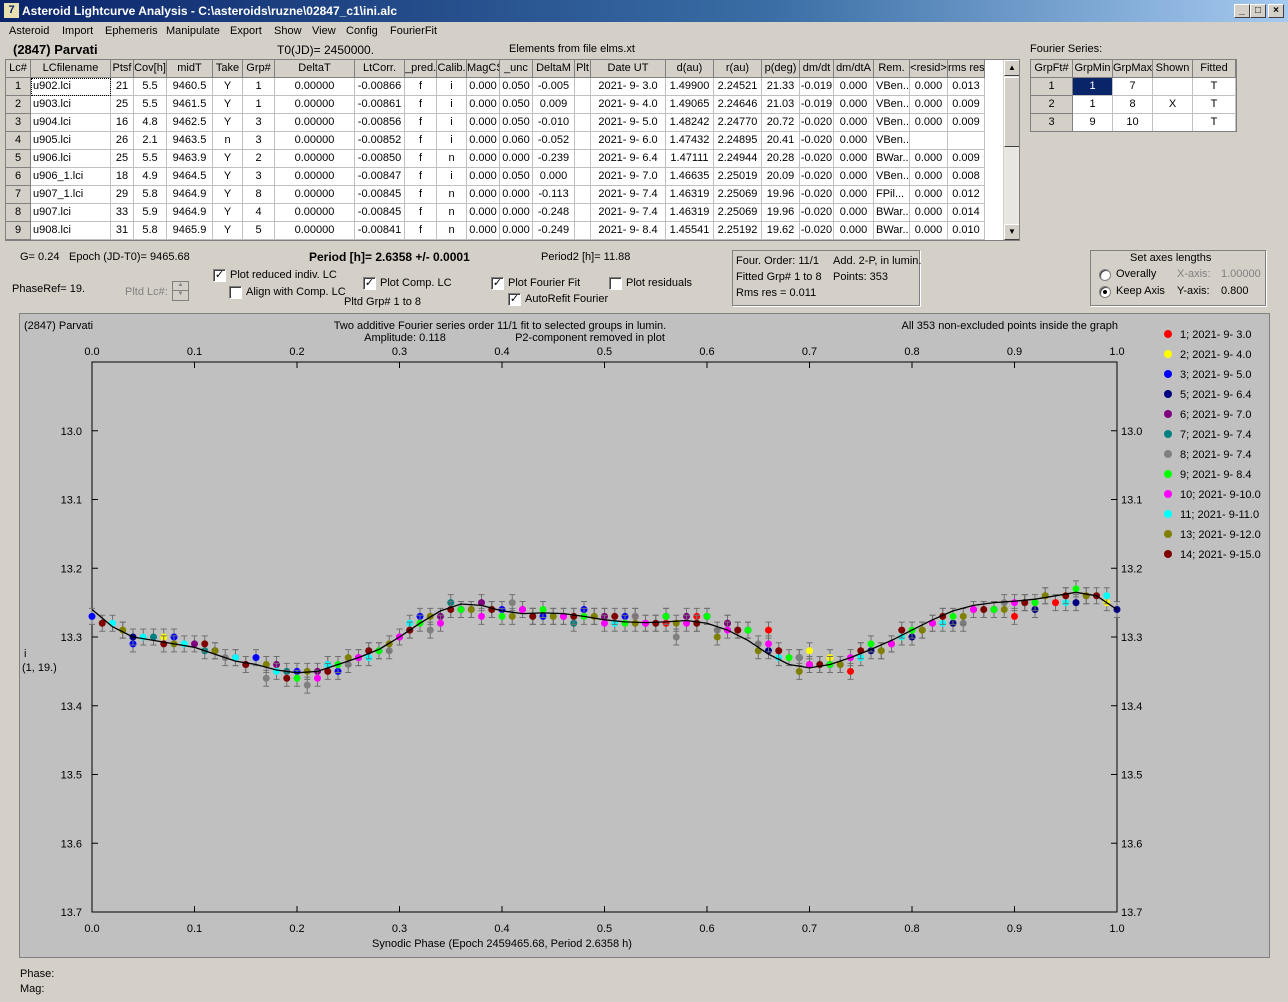 The image size is (1288, 1002). Describe the element at coordinates (380, 69) in the screenshot. I see `lc-header-cell: LtCorr.` at that location.